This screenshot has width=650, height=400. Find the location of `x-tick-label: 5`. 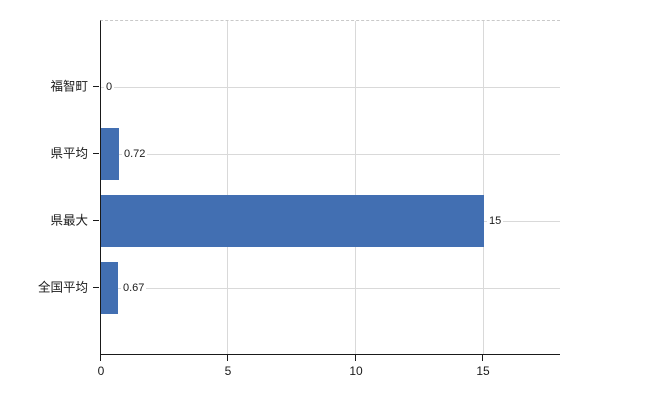

x-tick-label: 5 is located at coordinates (228, 371).